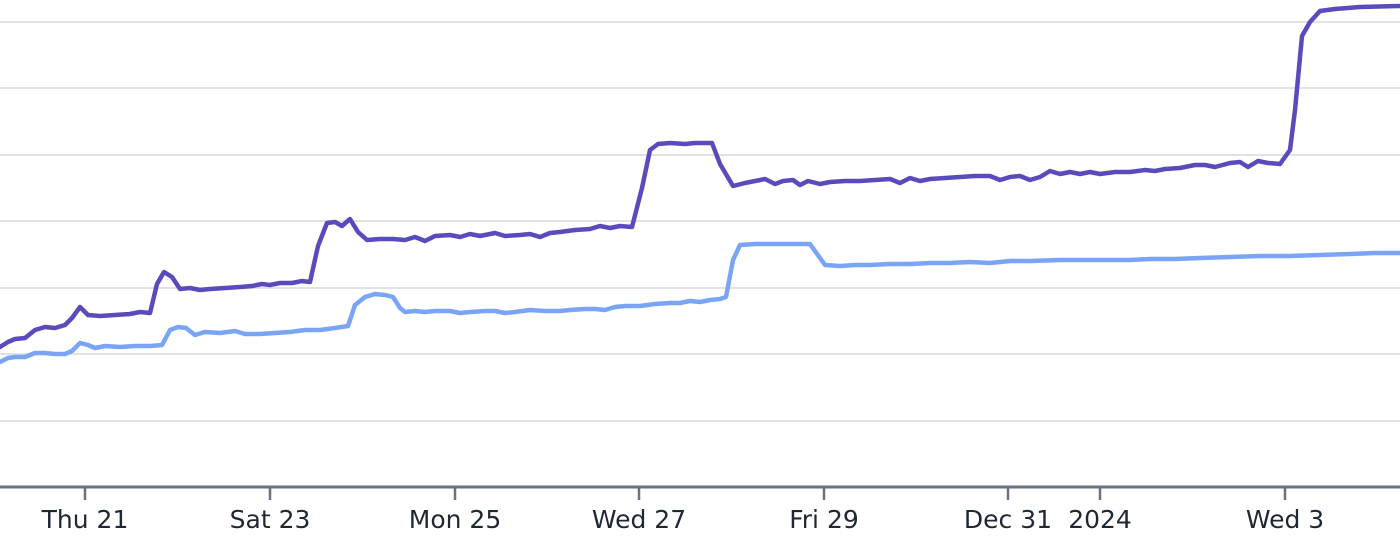  Describe the element at coordinates (1008, 519) in the screenshot. I see `x-tick-label: Dec 31` at that location.